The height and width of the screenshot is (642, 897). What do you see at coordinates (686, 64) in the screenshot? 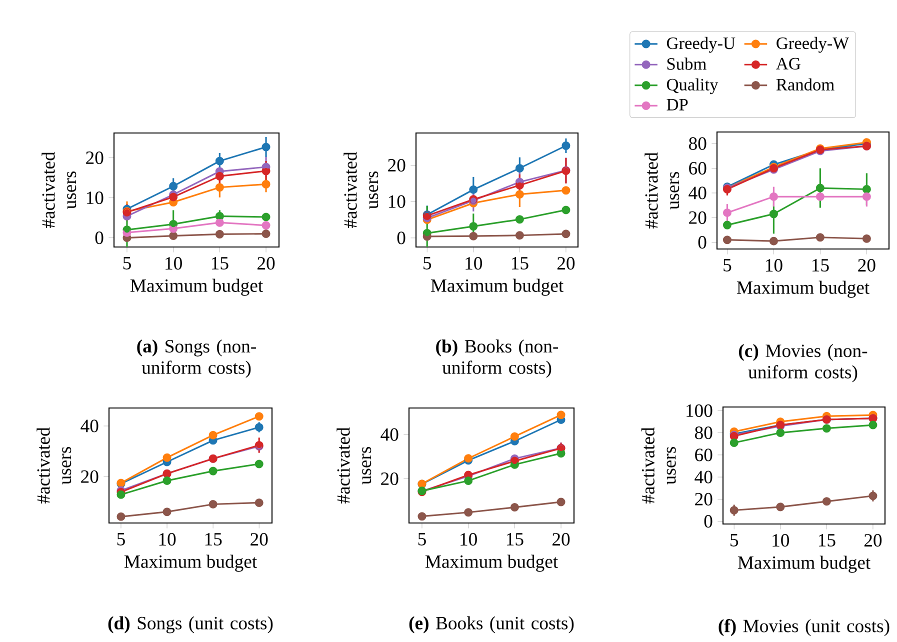
I see `legend-label: Subm` at bounding box center [686, 64].